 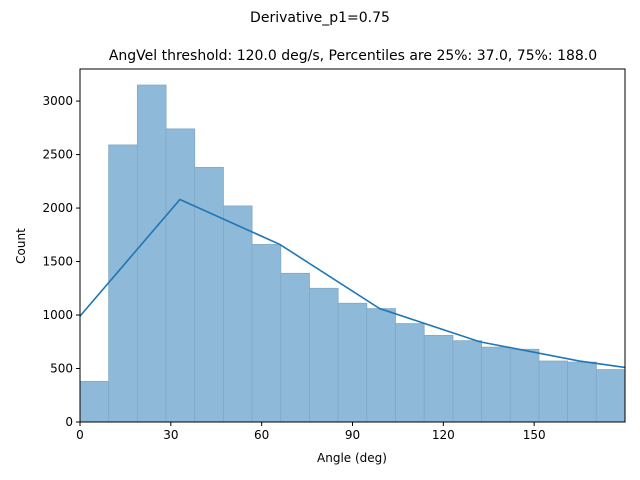 I want to click on y-tick-label: 500, so click(x=61, y=369).